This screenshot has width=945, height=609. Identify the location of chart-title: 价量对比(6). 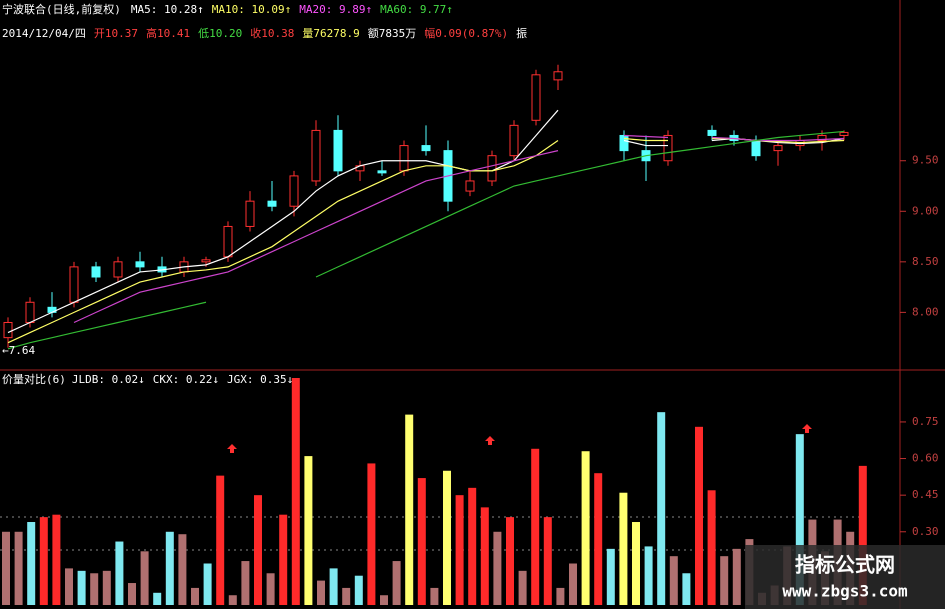
(34, 379).